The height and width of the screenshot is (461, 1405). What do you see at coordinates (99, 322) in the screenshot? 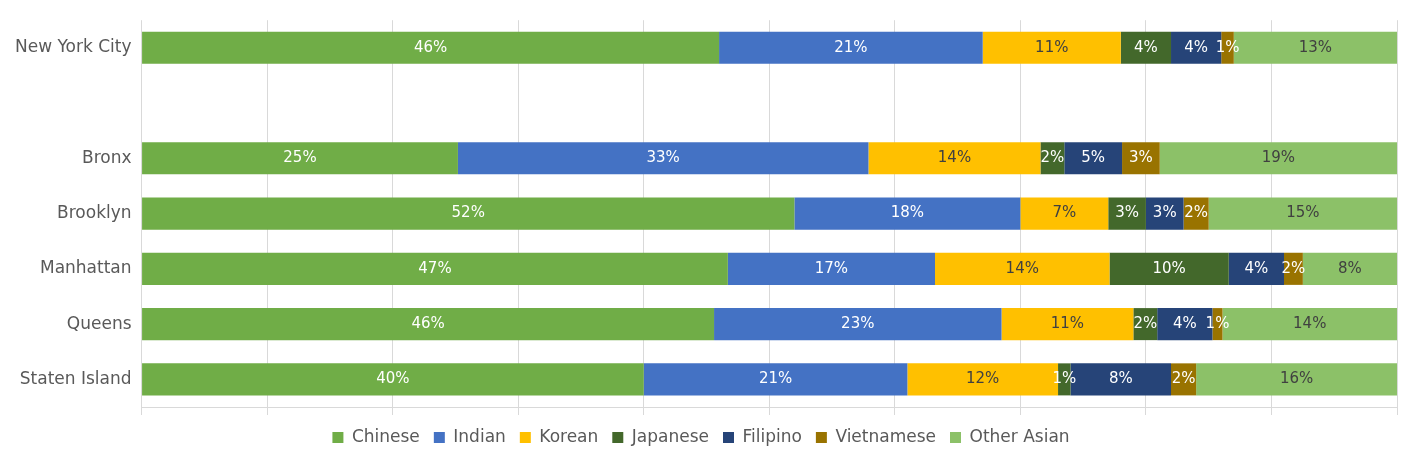
I see `y-tick-label: Queens` at bounding box center [99, 322].